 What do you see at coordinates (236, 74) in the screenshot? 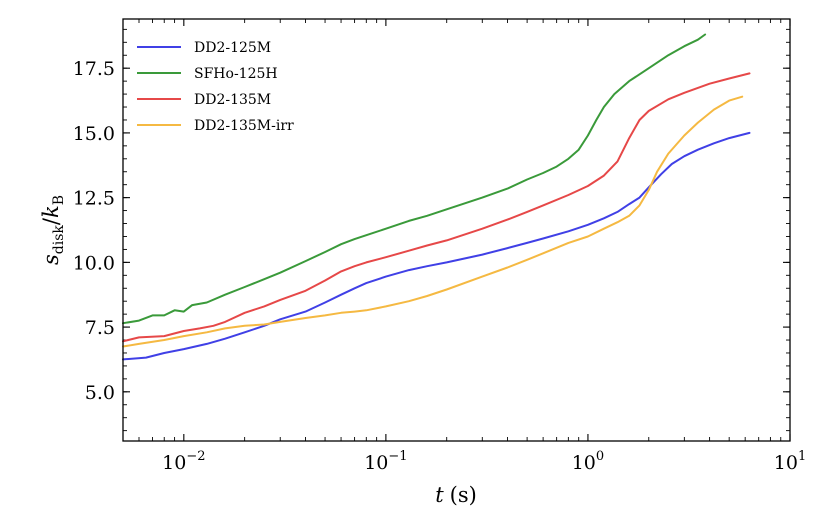
I see `legend-label: SFHo-125H` at bounding box center [236, 74].